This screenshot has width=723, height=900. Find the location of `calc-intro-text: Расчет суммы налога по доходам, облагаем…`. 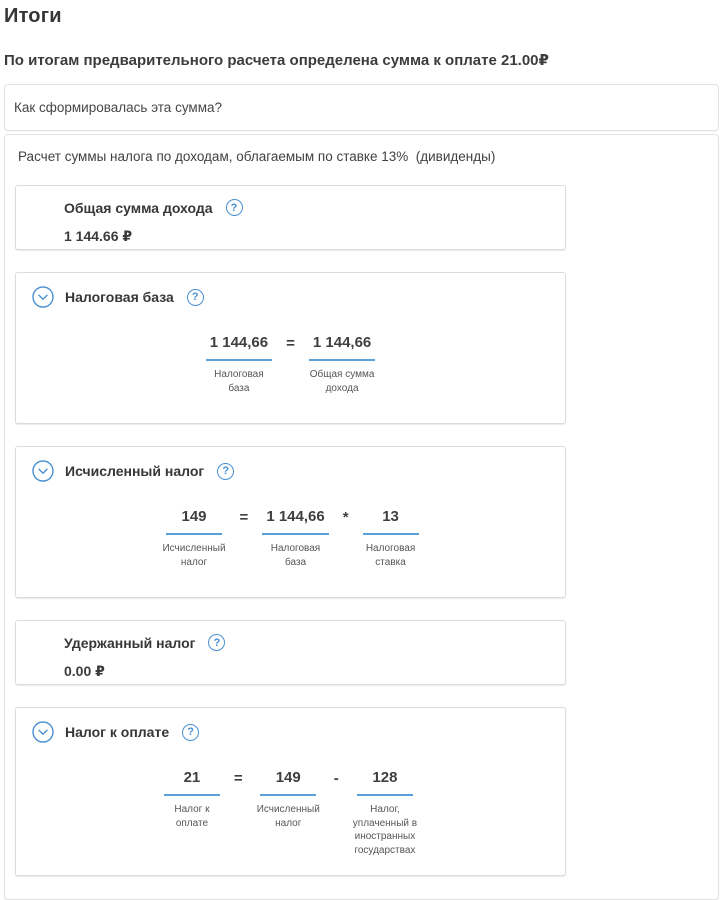

calc-intro-text: Расчет суммы налога по доходам, облагаем… is located at coordinates (257, 156).